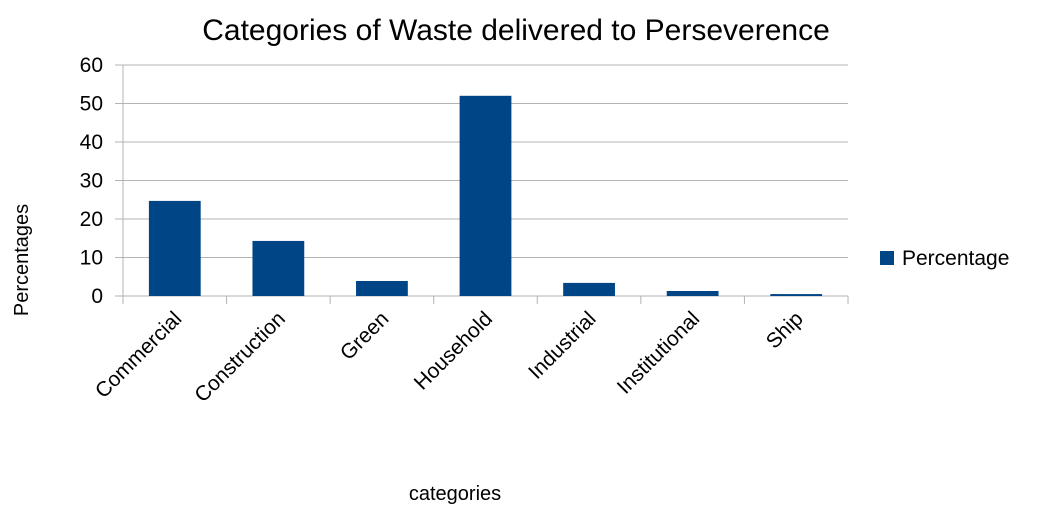 Image resolution: width=1043 pixels, height=506 pixels. I want to click on y-tick-label: 20, so click(91, 219).